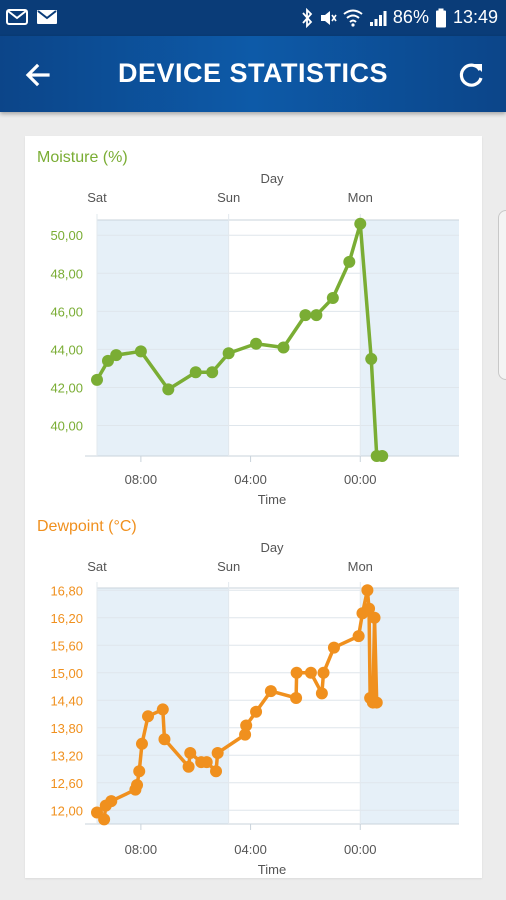 The height and width of the screenshot is (900, 506). I want to click on battery-percent: 86%, so click(410, 17).